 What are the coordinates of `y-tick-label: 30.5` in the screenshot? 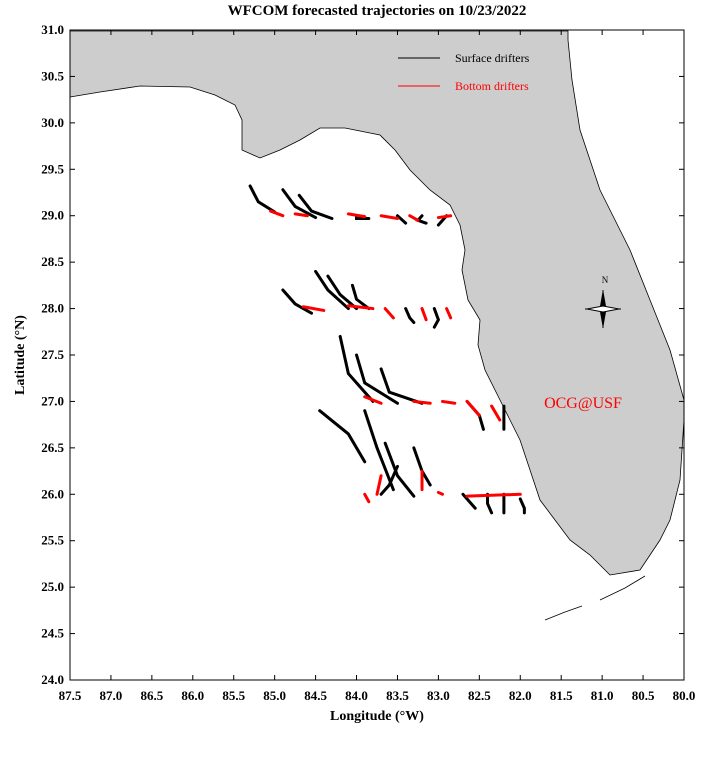 It's located at (52, 75).